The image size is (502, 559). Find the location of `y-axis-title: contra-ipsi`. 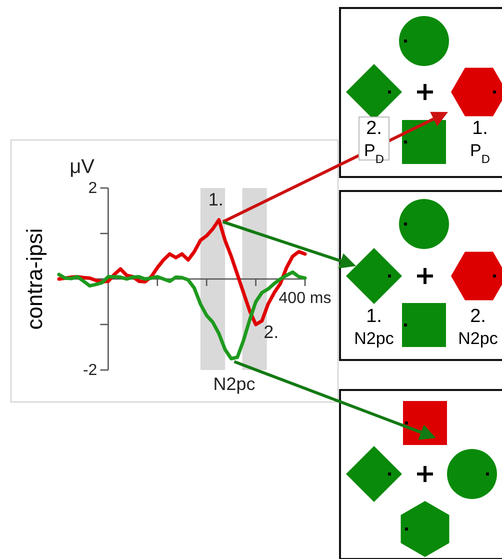

y-axis-title: contra-ipsi is located at coordinates (34, 279).